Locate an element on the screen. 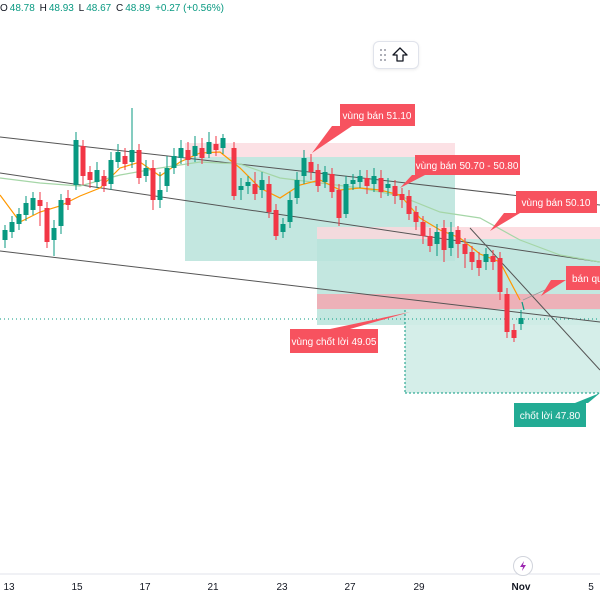 The height and width of the screenshot is (600, 600). x-tick-nov: Nov is located at coordinates (521, 587).